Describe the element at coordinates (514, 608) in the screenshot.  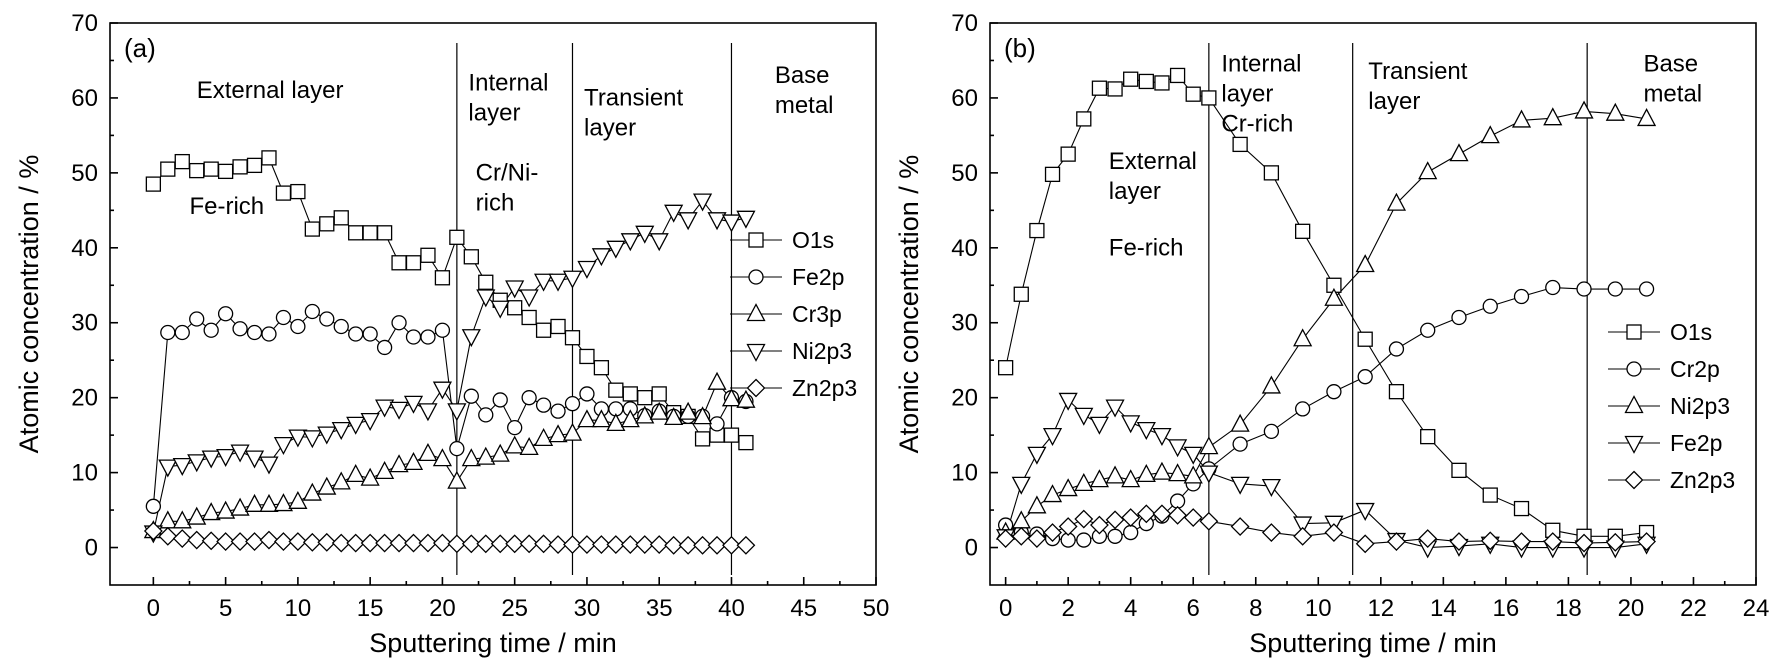
I see `x-tick-label: 25` at that location.